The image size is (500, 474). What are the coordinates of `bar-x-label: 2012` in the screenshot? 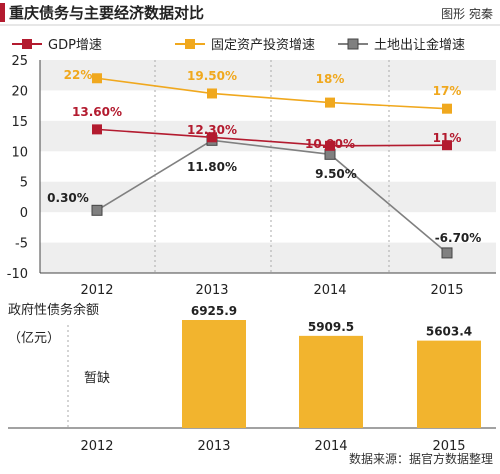 It's located at (96, 446).